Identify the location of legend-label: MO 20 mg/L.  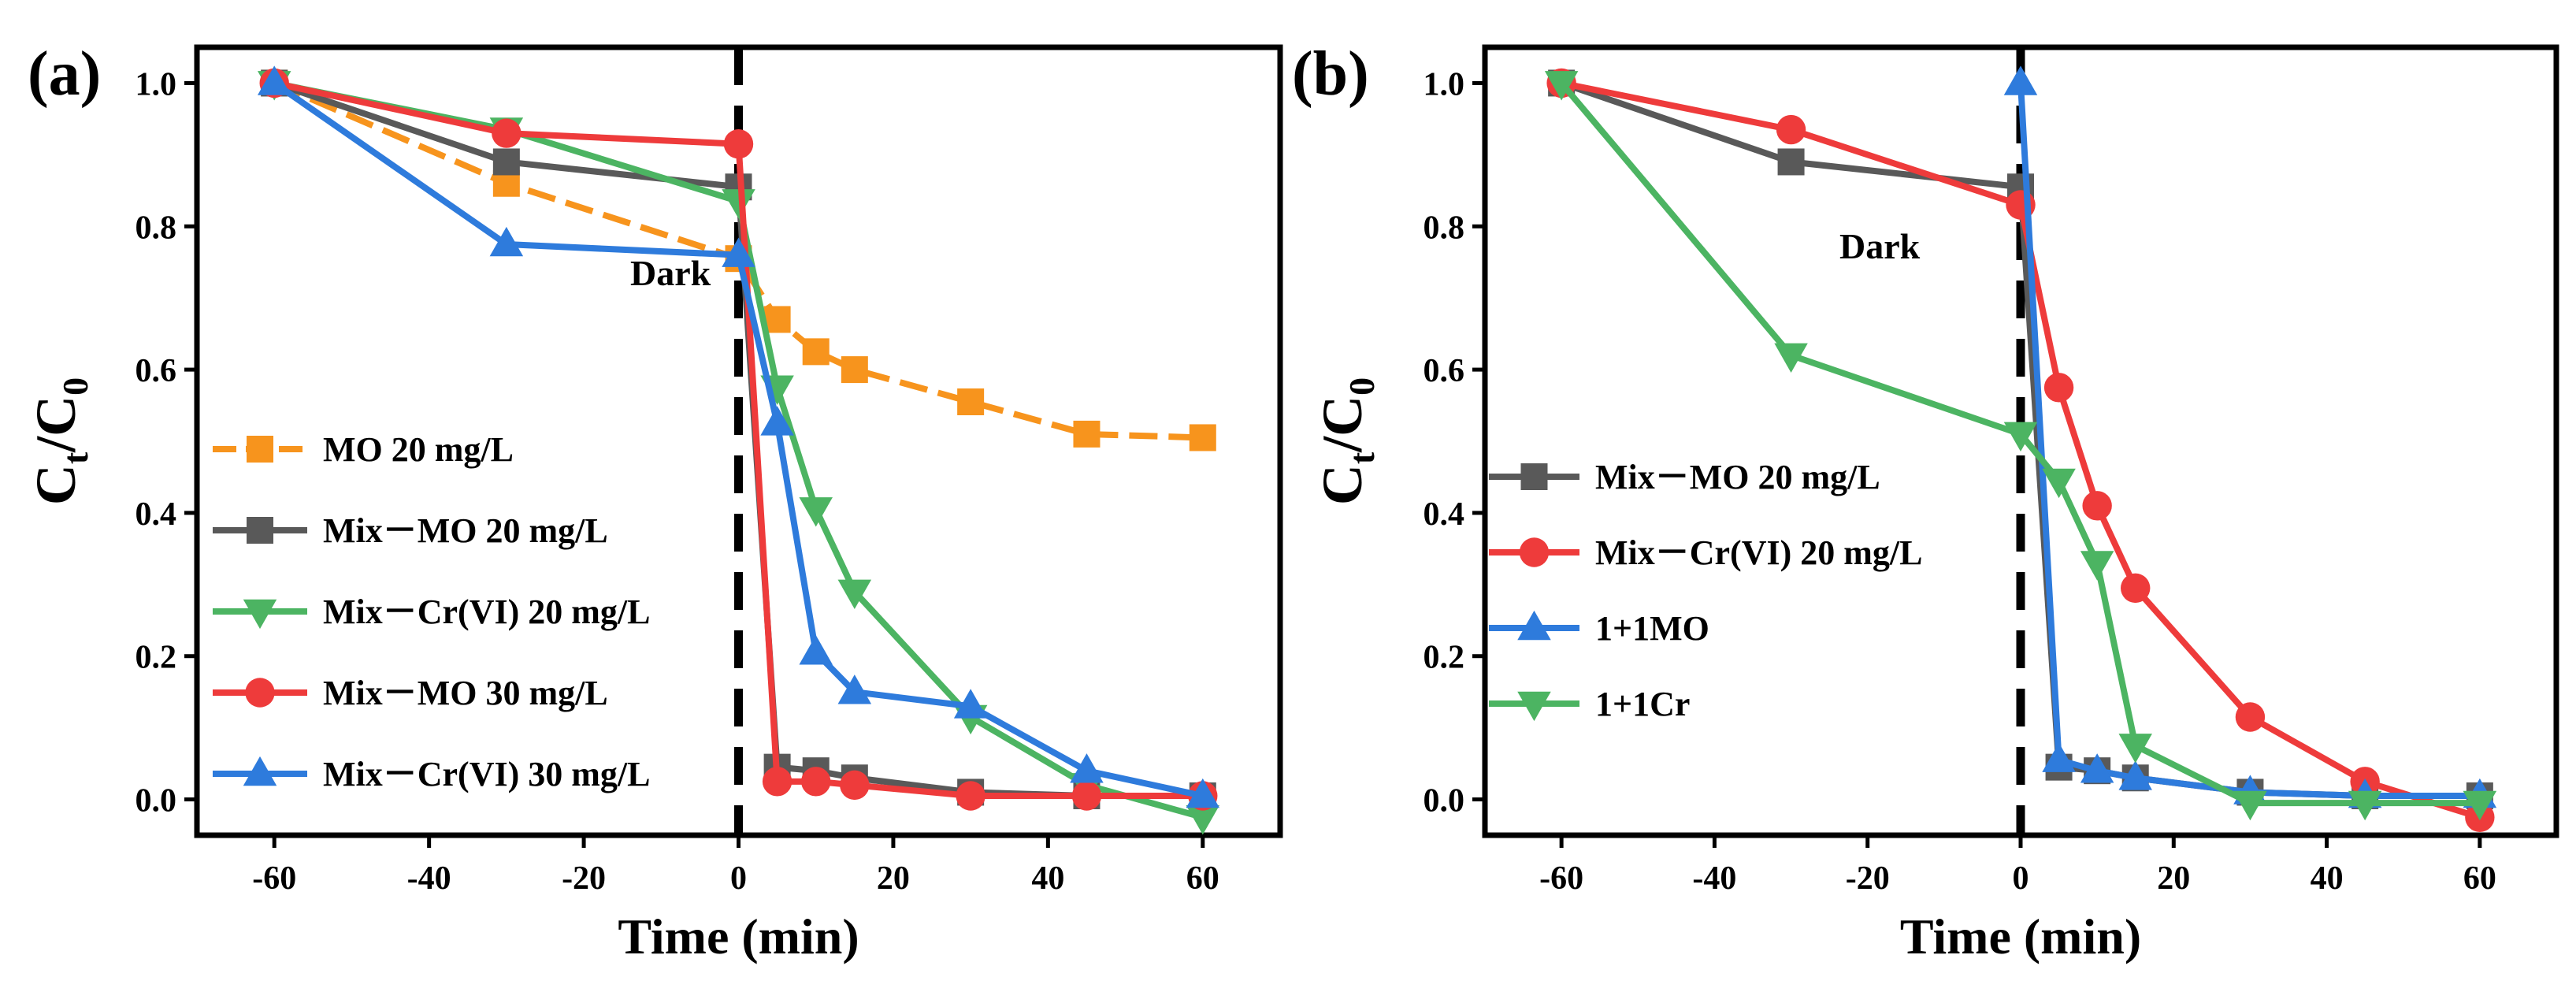
(418, 449).